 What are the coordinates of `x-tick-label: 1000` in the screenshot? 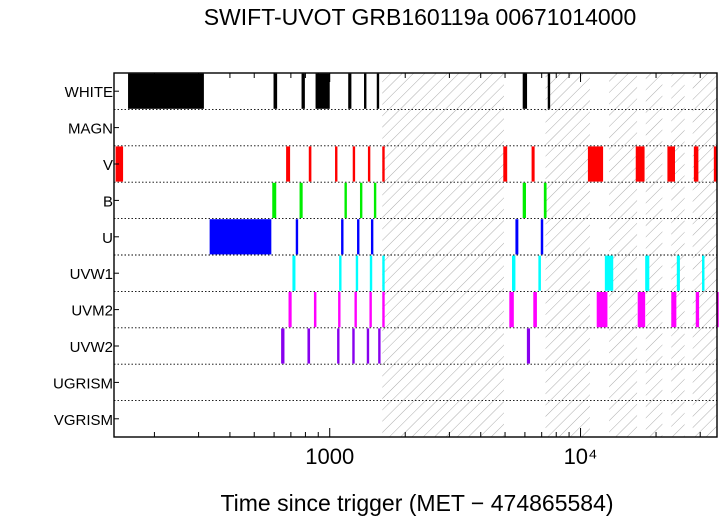 It's located at (329, 456).